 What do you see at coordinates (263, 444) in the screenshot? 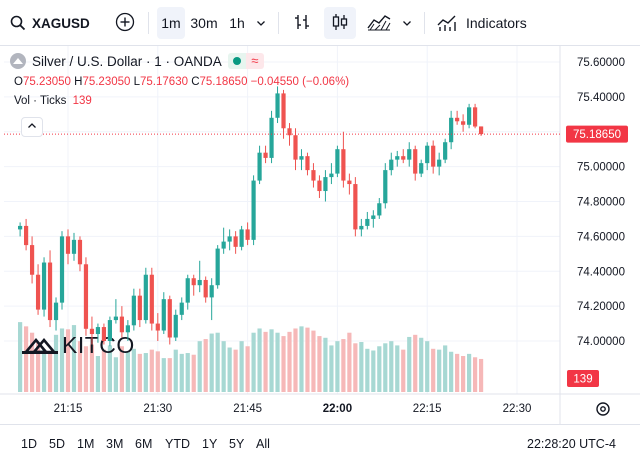
I see `range-button-all: All` at bounding box center [263, 444].